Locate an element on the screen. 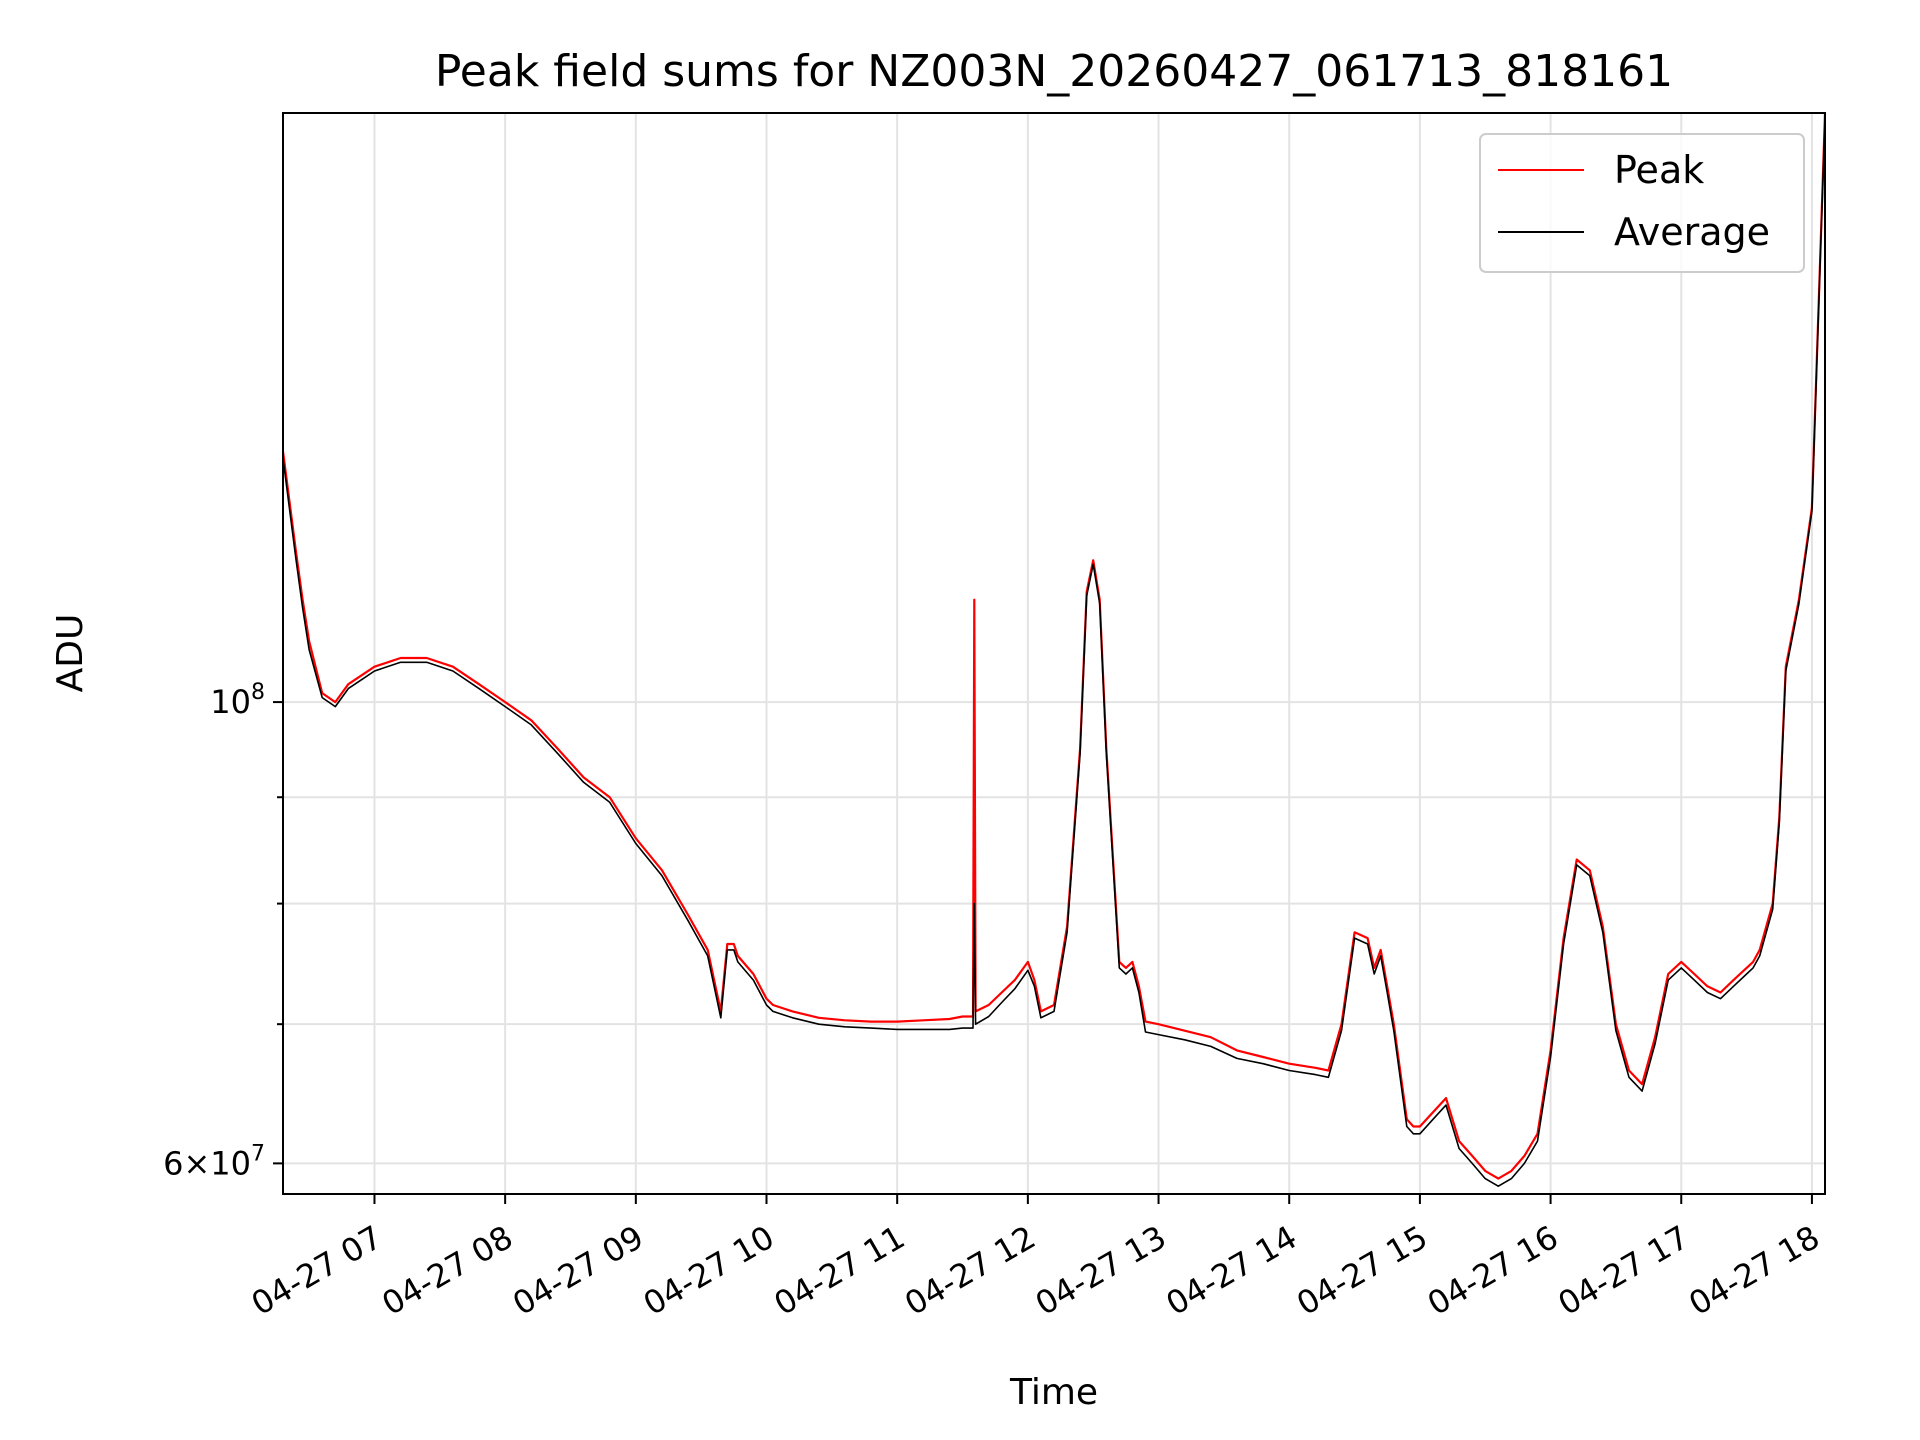  legend: Peak Average is located at coordinates (1642, 203).